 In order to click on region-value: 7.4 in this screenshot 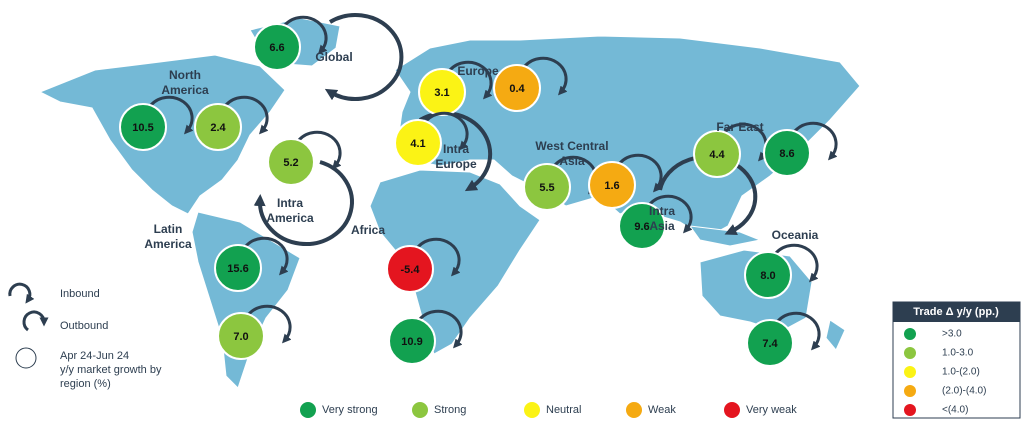, I will do `click(770, 344)`.